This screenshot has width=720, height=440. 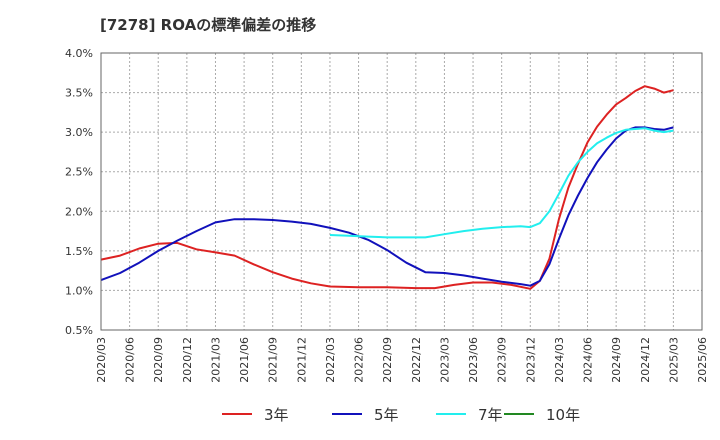 I want to click on y-tick-label: 3.5%, so click(x=79, y=93).